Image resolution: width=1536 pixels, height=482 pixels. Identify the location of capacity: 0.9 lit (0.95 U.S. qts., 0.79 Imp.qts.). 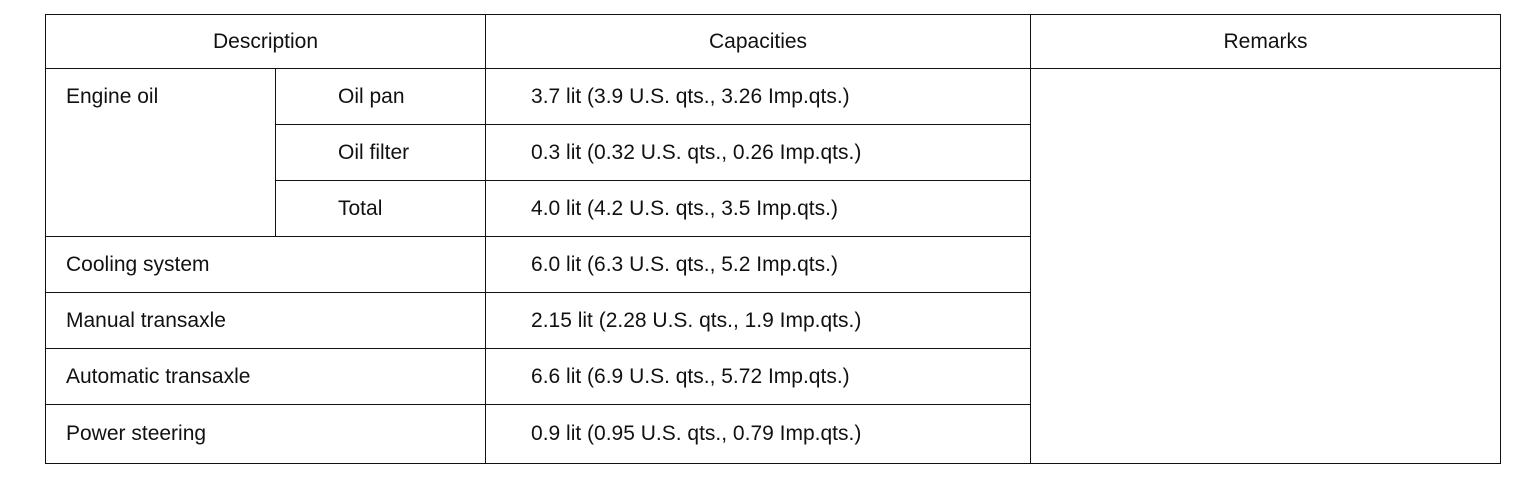
(758, 434).